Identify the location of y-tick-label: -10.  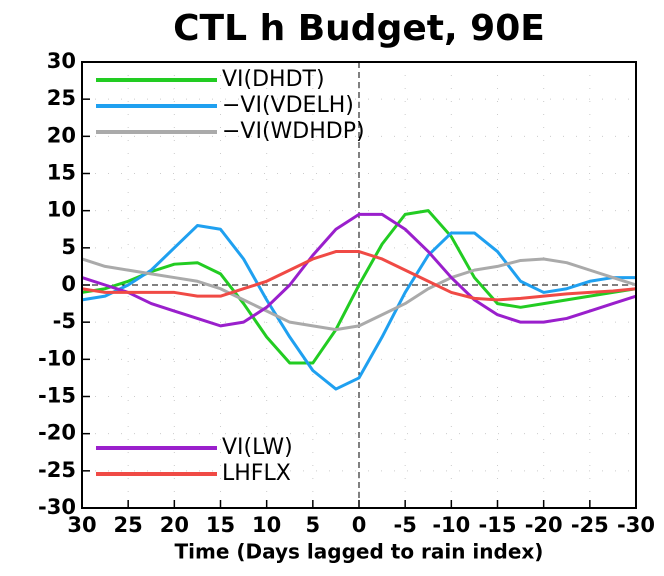
(57, 358).